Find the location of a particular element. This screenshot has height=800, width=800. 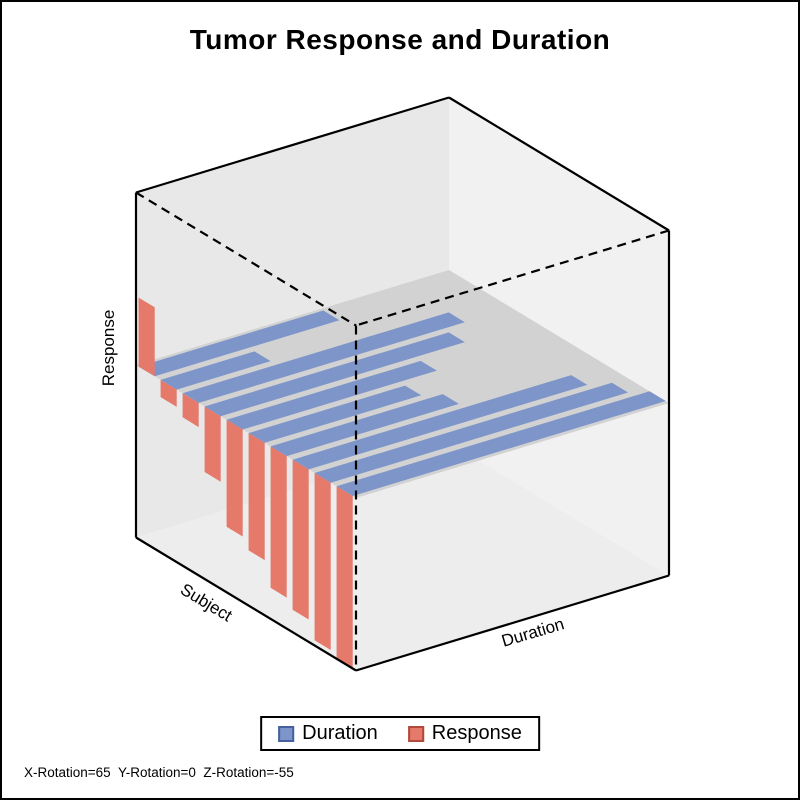

response-axis-label: Response is located at coordinates (108, 348).